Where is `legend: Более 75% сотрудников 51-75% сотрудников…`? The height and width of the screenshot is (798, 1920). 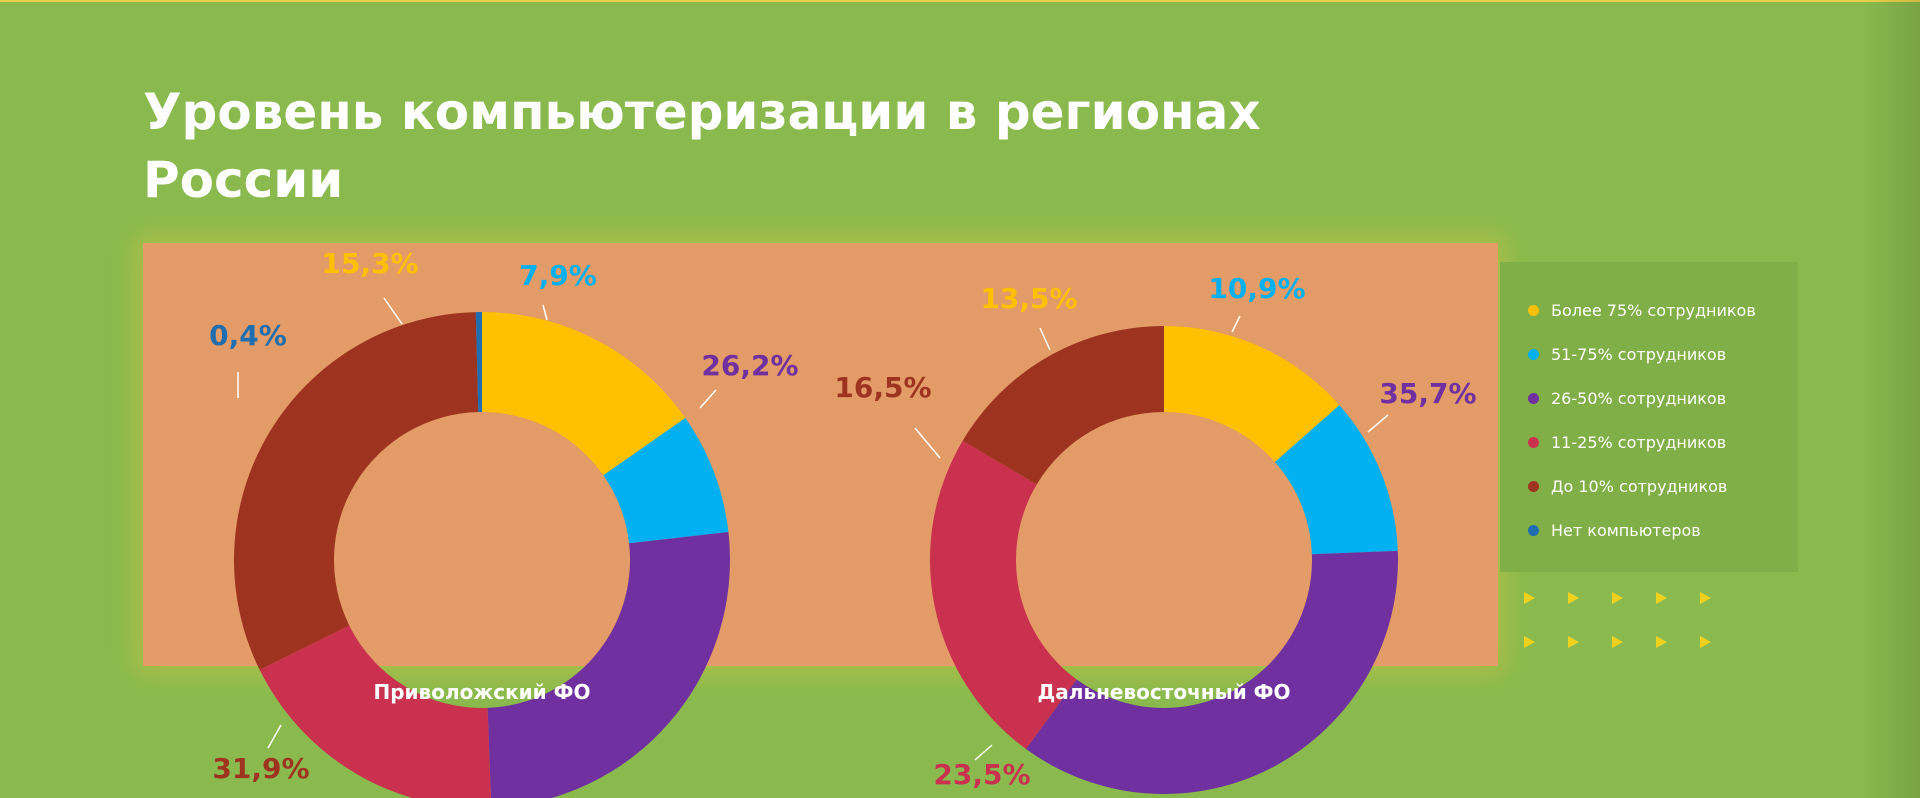
legend: Более 75% сотрудников 51-75% сотрудников… is located at coordinates (1649, 417).